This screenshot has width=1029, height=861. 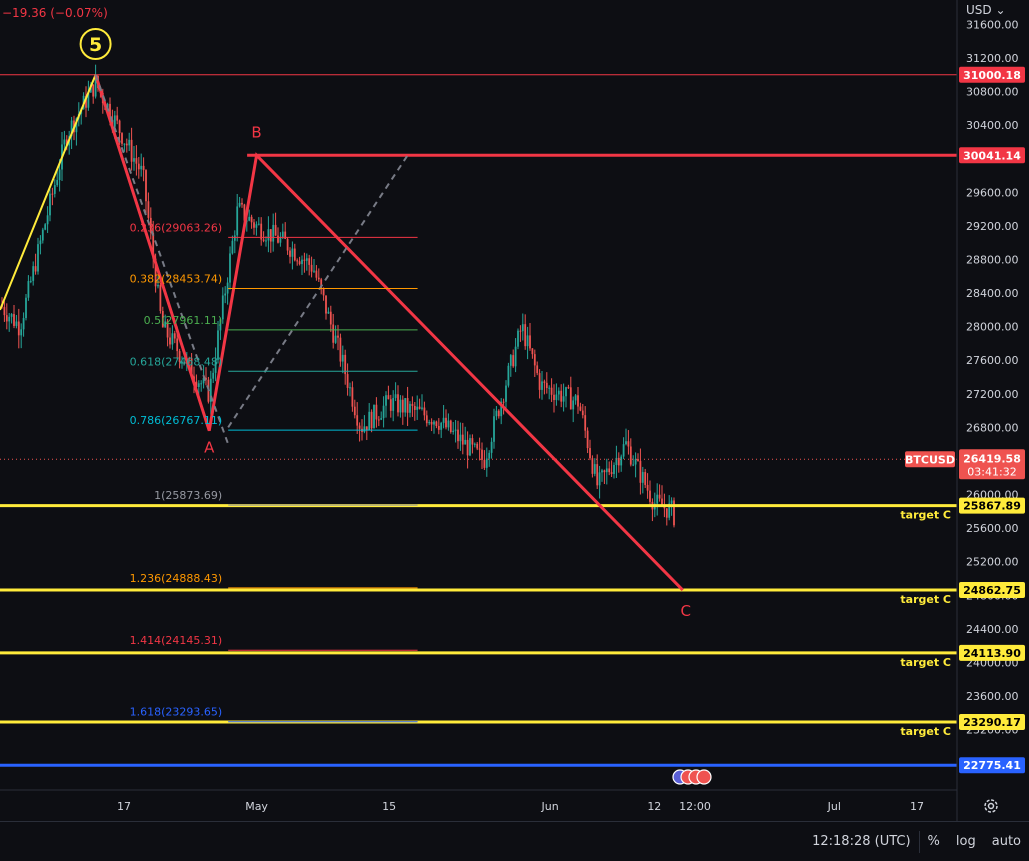 What do you see at coordinates (991, 806) in the screenshot?
I see `settings-gear-icon` at bounding box center [991, 806].